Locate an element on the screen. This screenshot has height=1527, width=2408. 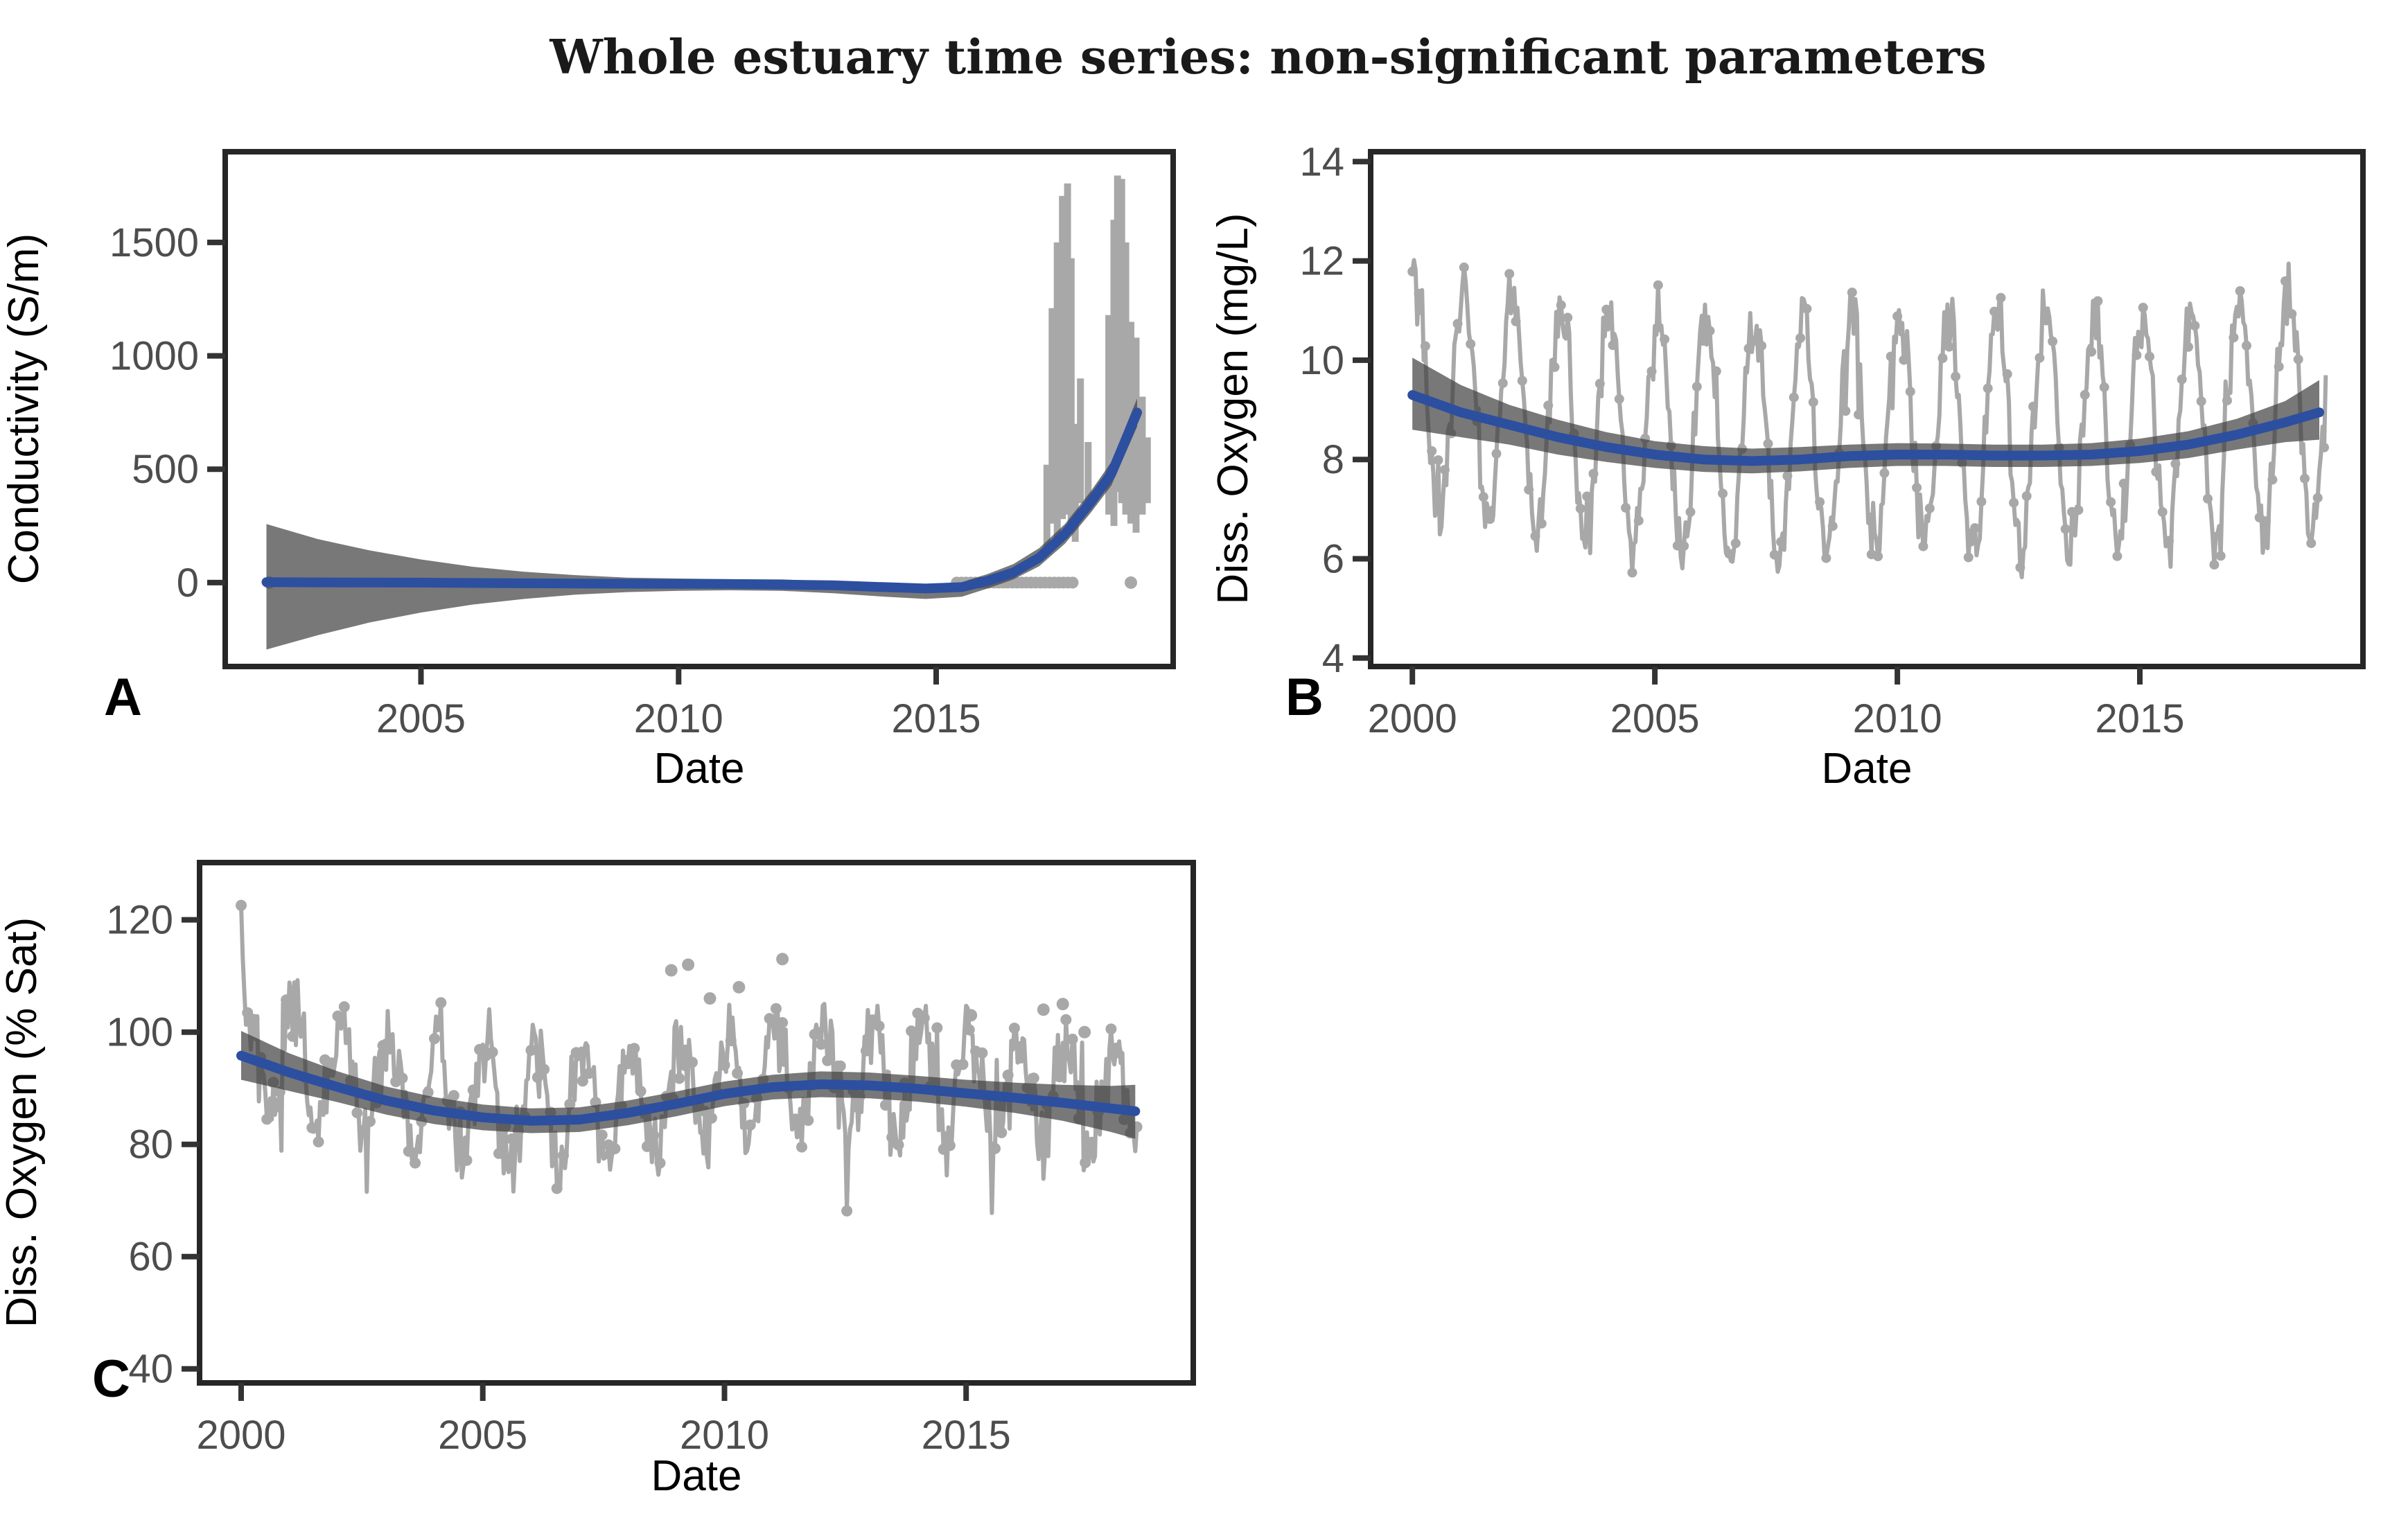
y-tick-label: 14 is located at coordinates (1321, 161).